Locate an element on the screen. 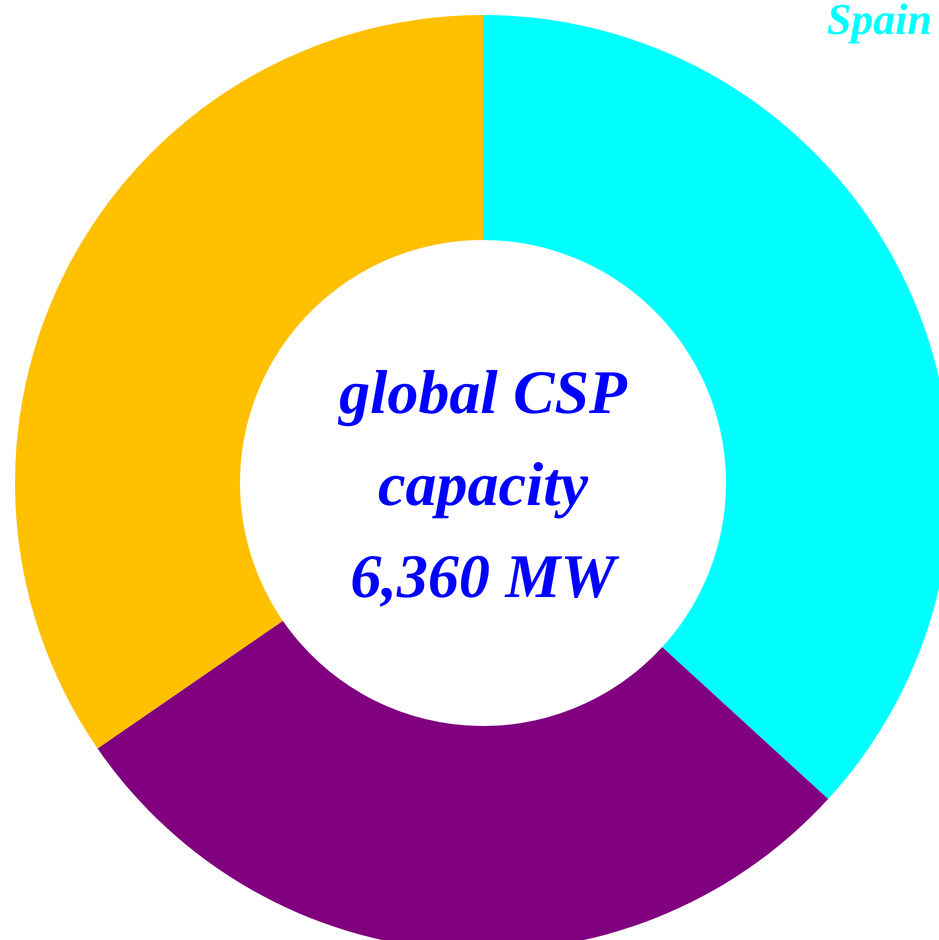 The height and width of the screenshot is (940, 939). text: global CSP capacity 6,360 MW is located at coordinates (482, 485).